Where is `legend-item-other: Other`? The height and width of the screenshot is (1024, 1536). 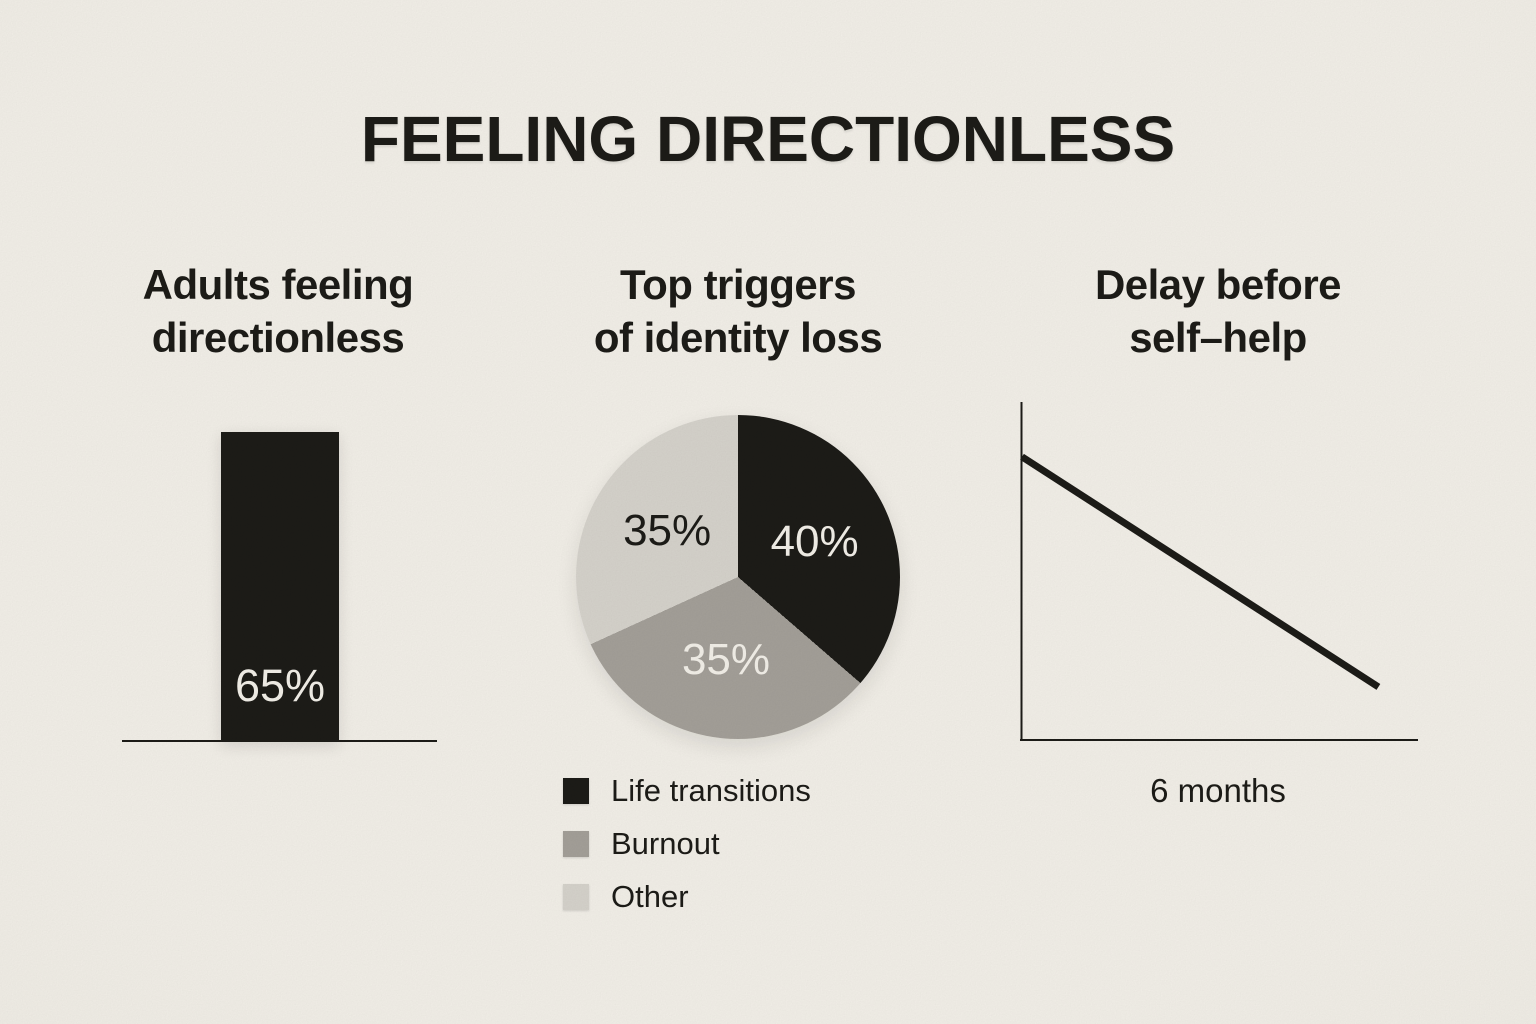
legend-item-other: Other is located at coordinates (687, 896).